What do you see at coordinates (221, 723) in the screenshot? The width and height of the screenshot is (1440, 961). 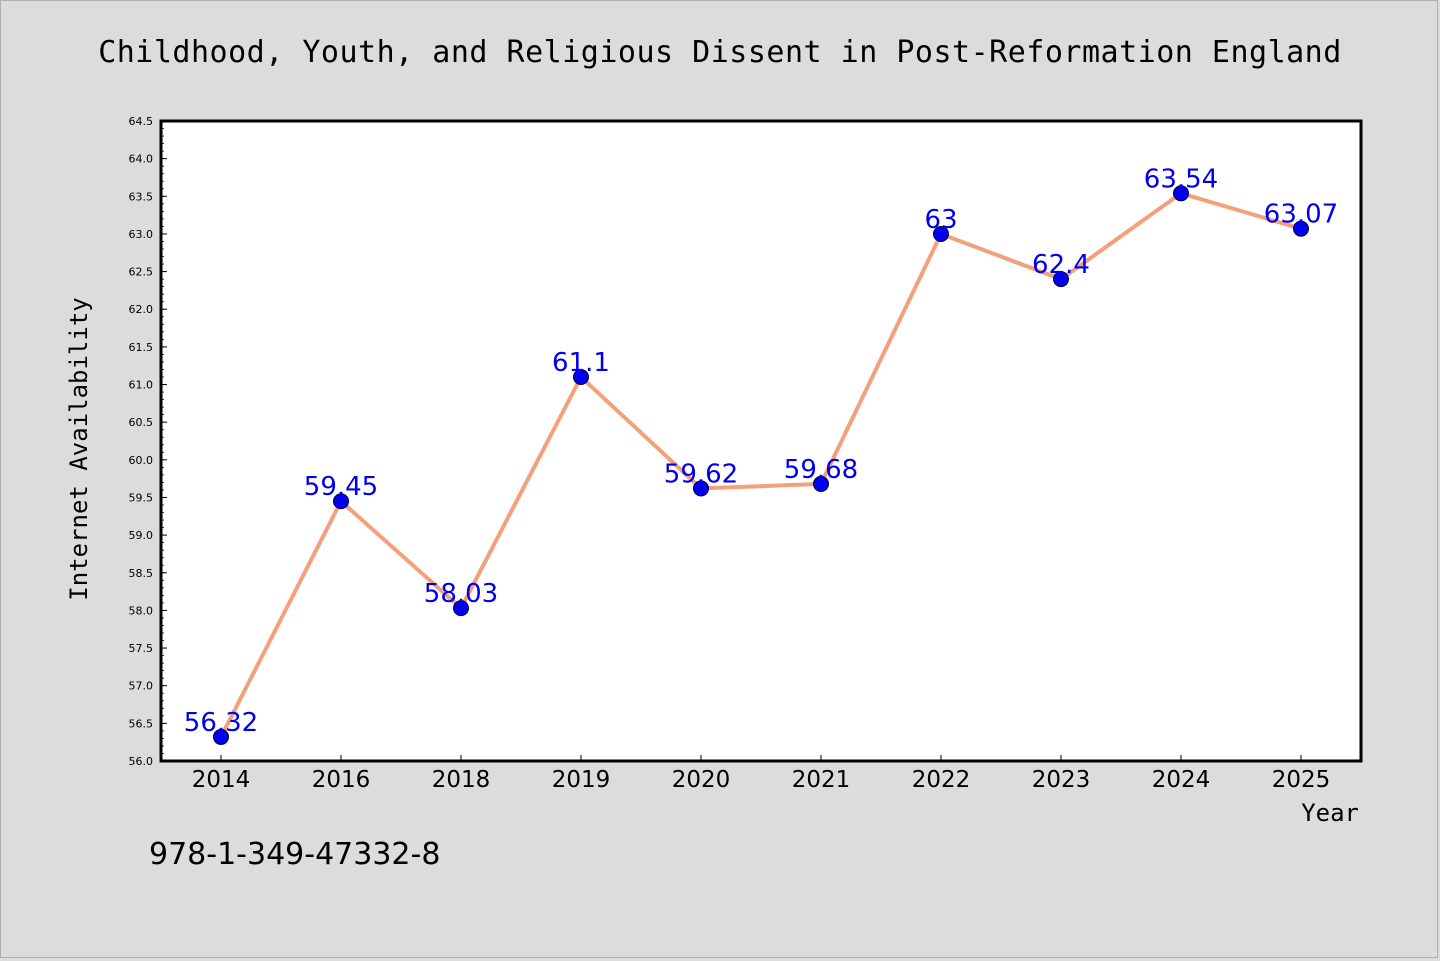 I see `data-label: 56.32` at bounding box center [221, 723].